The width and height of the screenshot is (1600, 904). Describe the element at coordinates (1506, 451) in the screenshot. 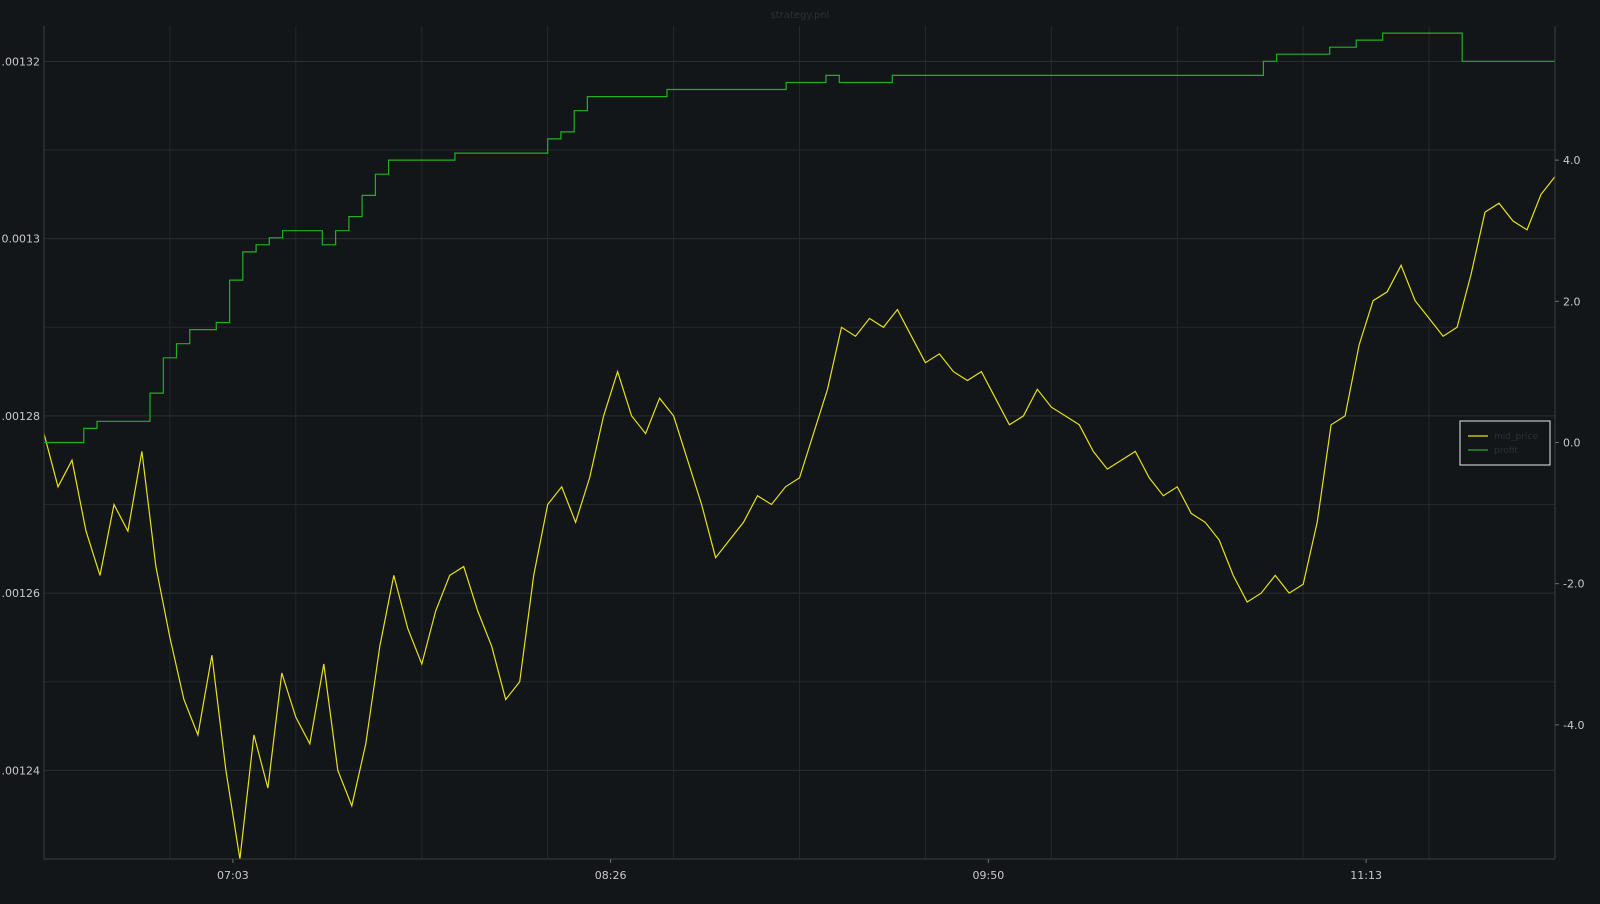

I see `legend-label: profit` at that location.